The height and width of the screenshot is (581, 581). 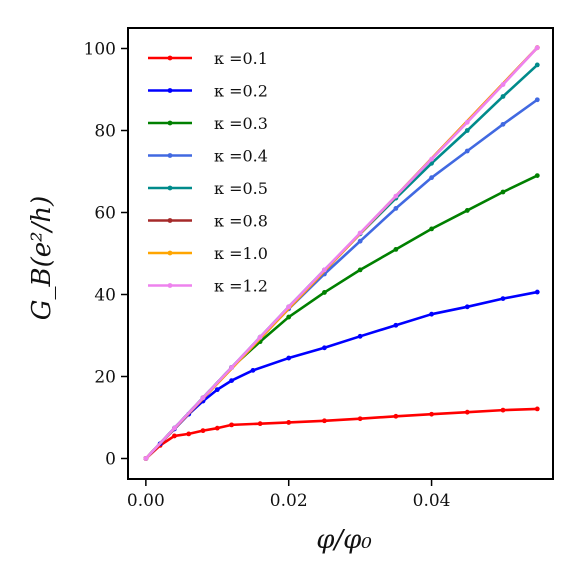 What do you see at coordinates (105, 132) in the screenshot?
I see `y-tick-label: 80` at bounding box center [105, 132].